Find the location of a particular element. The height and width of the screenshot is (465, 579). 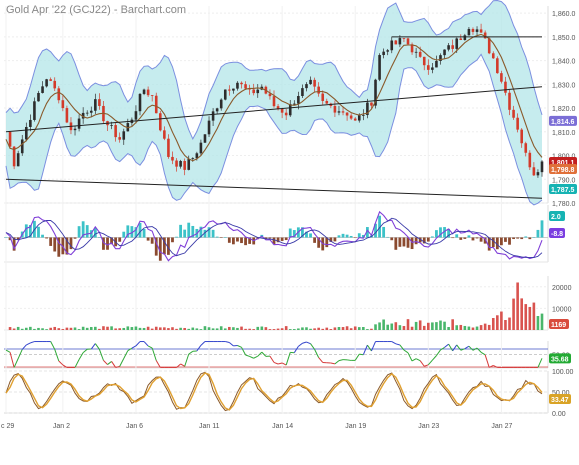

volume-tick-label: 20000 is located at coordinates (562, 288).